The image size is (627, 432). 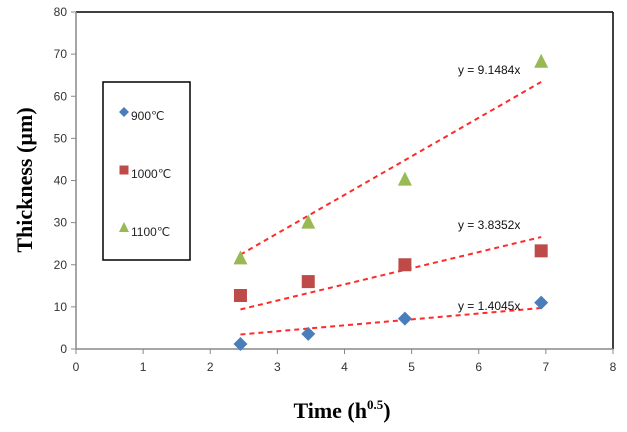 What do you see at coordinates (546, 367) in the screenshot?
I see `x-tick-label: 7` at bounding box center [546, 367].